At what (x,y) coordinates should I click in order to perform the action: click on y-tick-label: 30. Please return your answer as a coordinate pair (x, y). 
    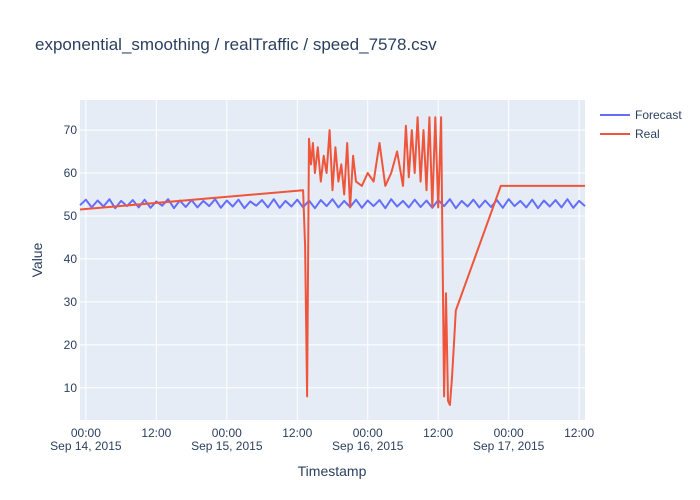
    Looking at the image, I should click on (71, 302).